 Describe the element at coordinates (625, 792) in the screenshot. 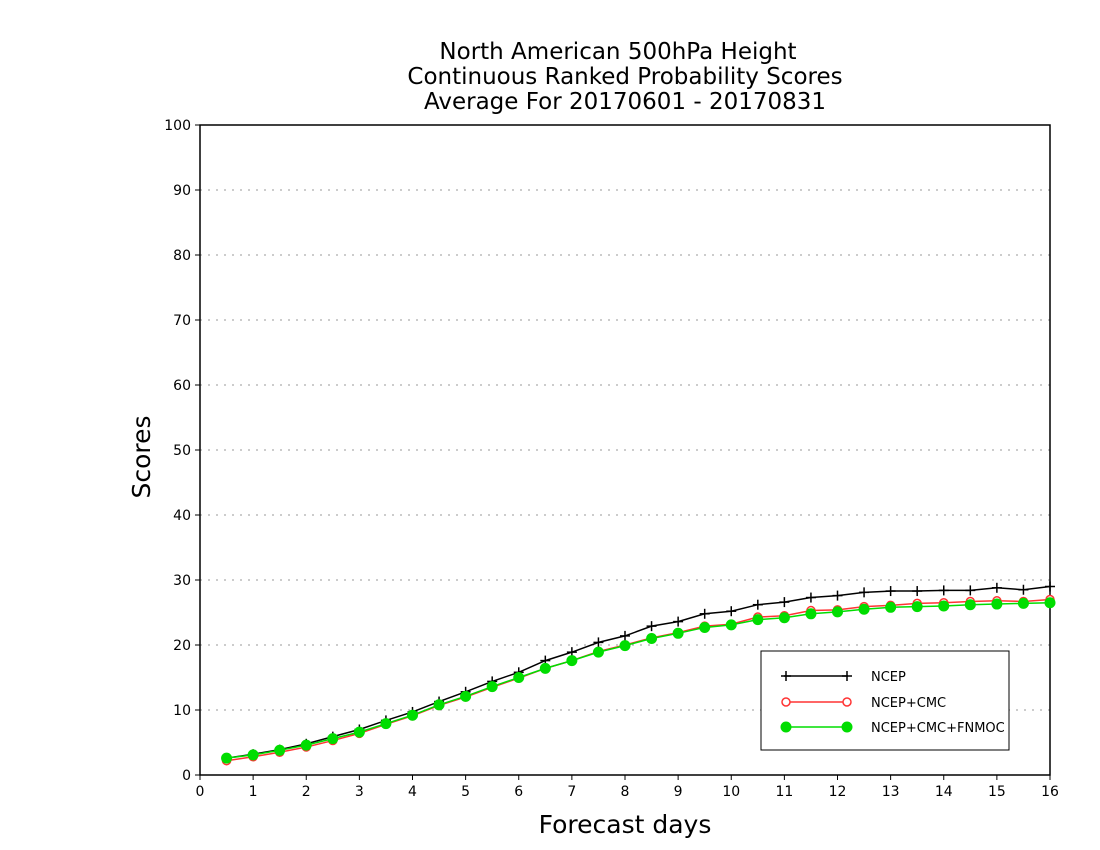

I see `x-tick-label: 8` at that location.